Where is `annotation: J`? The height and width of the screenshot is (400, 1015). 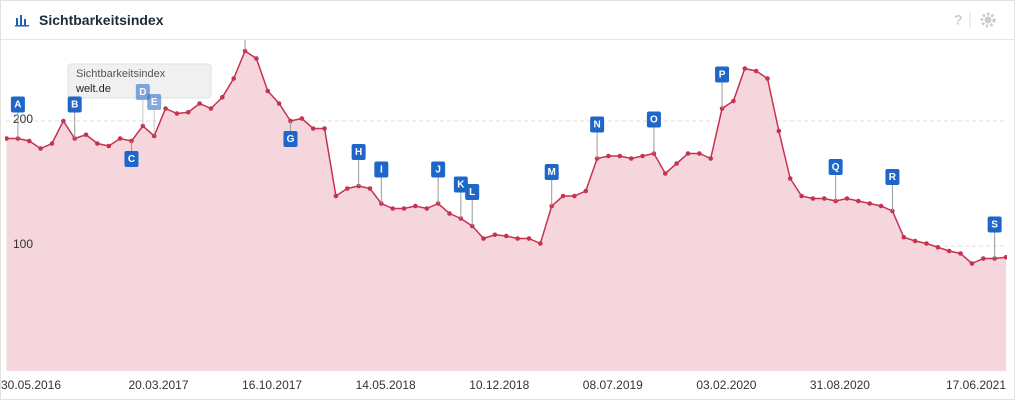 annotation: J is located at coordinates (438, 182).